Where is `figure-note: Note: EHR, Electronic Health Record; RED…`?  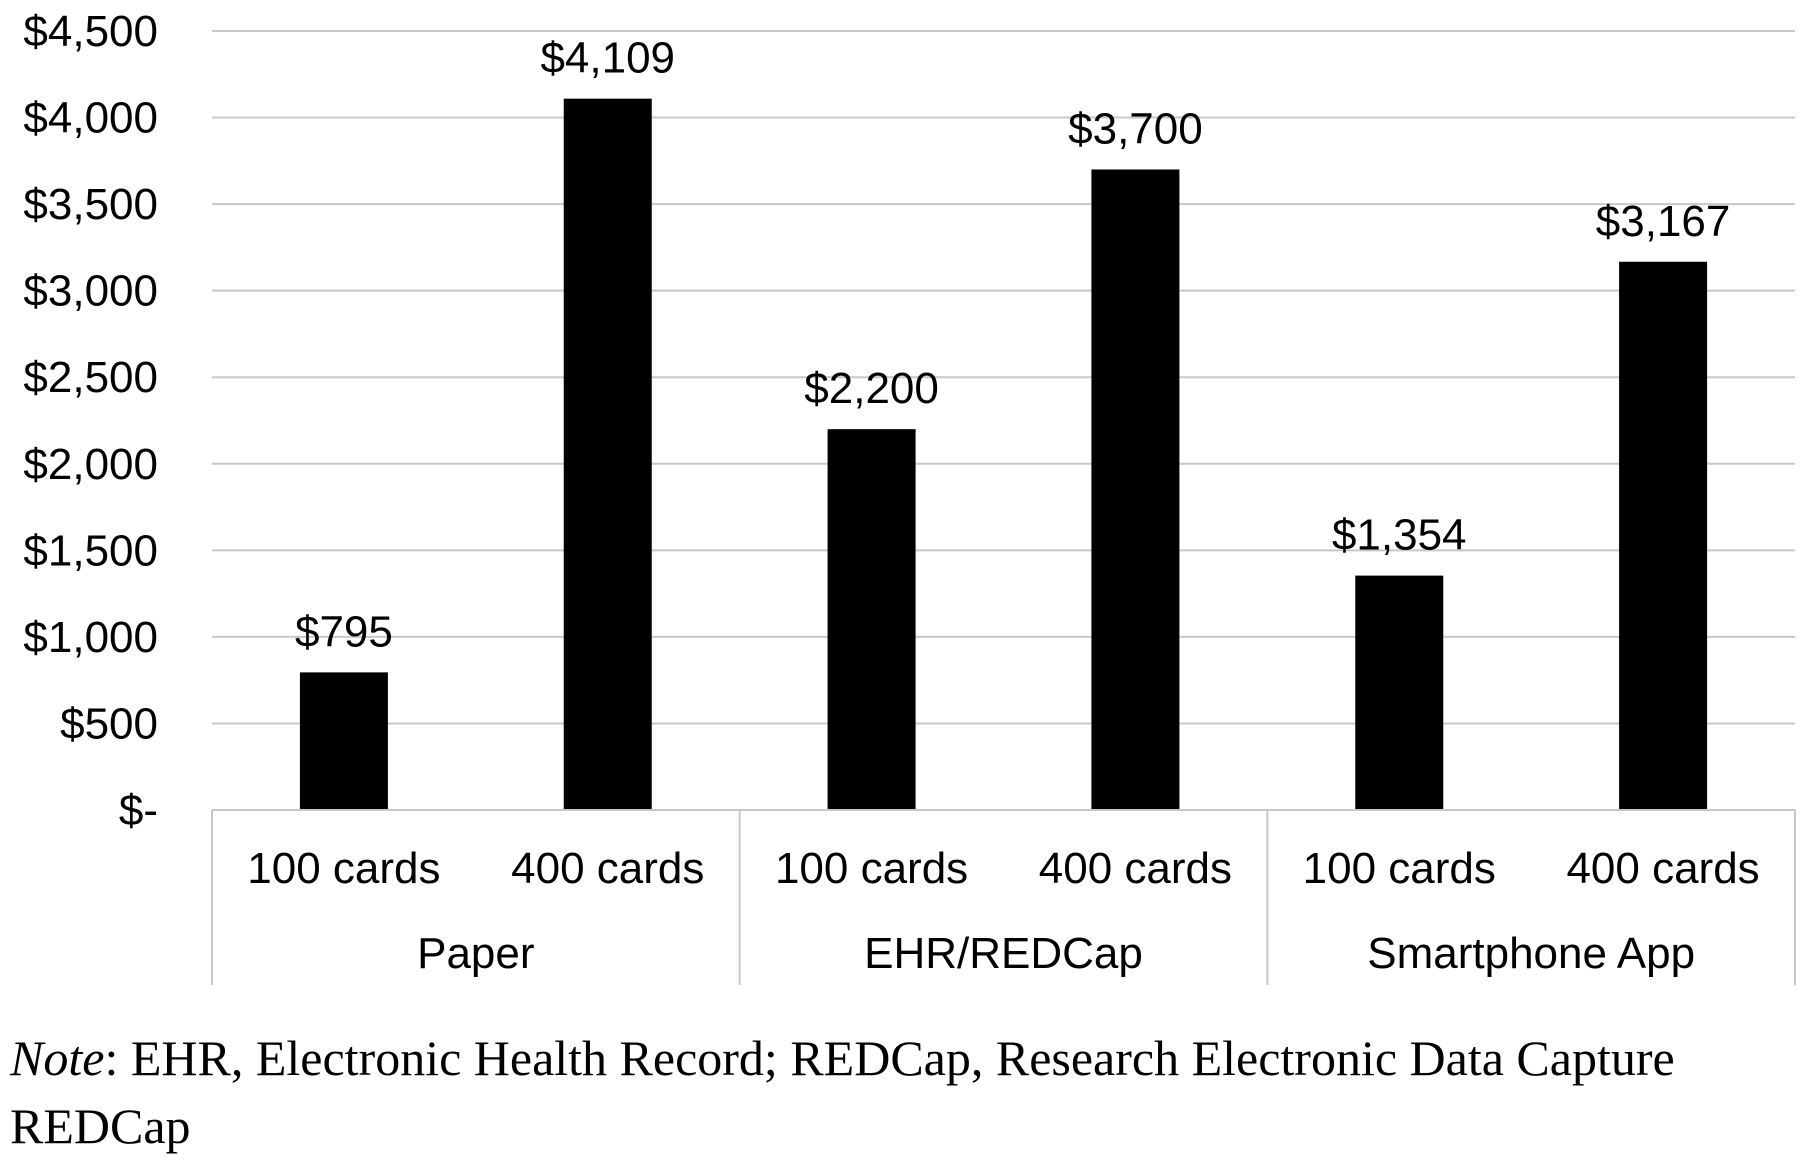
figure-note: Note: EHR, Electronic Health Record; RED… is located at coordinates (890, 1092).